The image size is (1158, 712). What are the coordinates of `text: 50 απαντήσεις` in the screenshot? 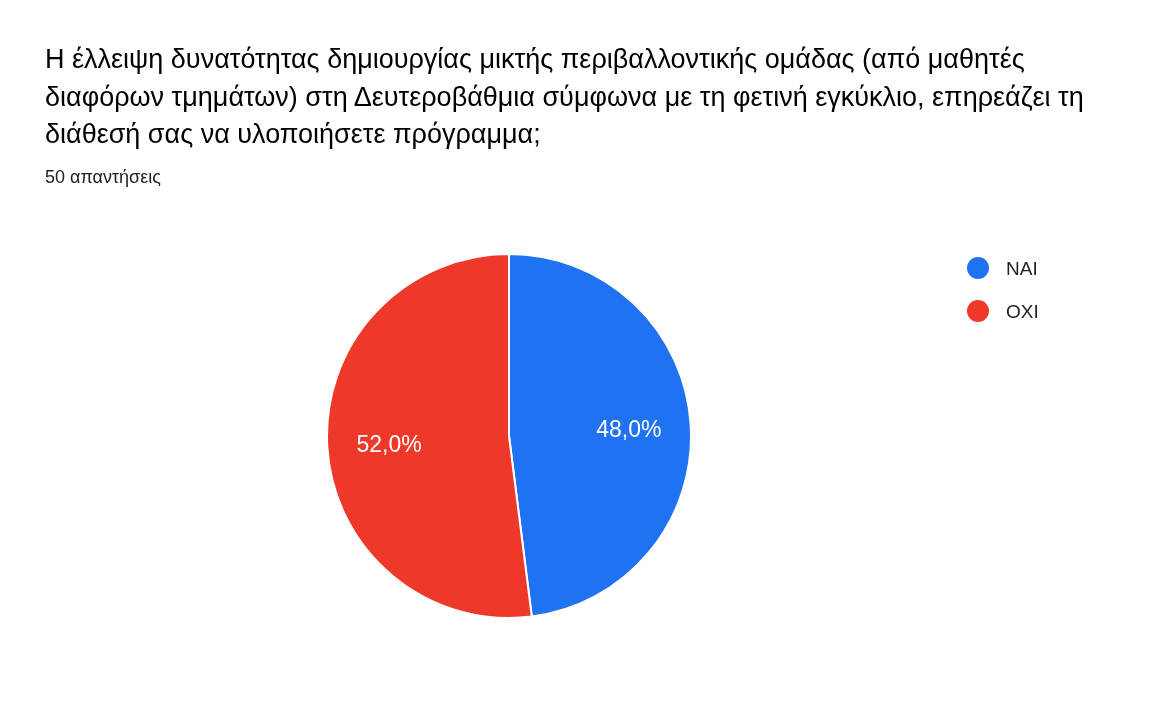 It's located at (103, 177).